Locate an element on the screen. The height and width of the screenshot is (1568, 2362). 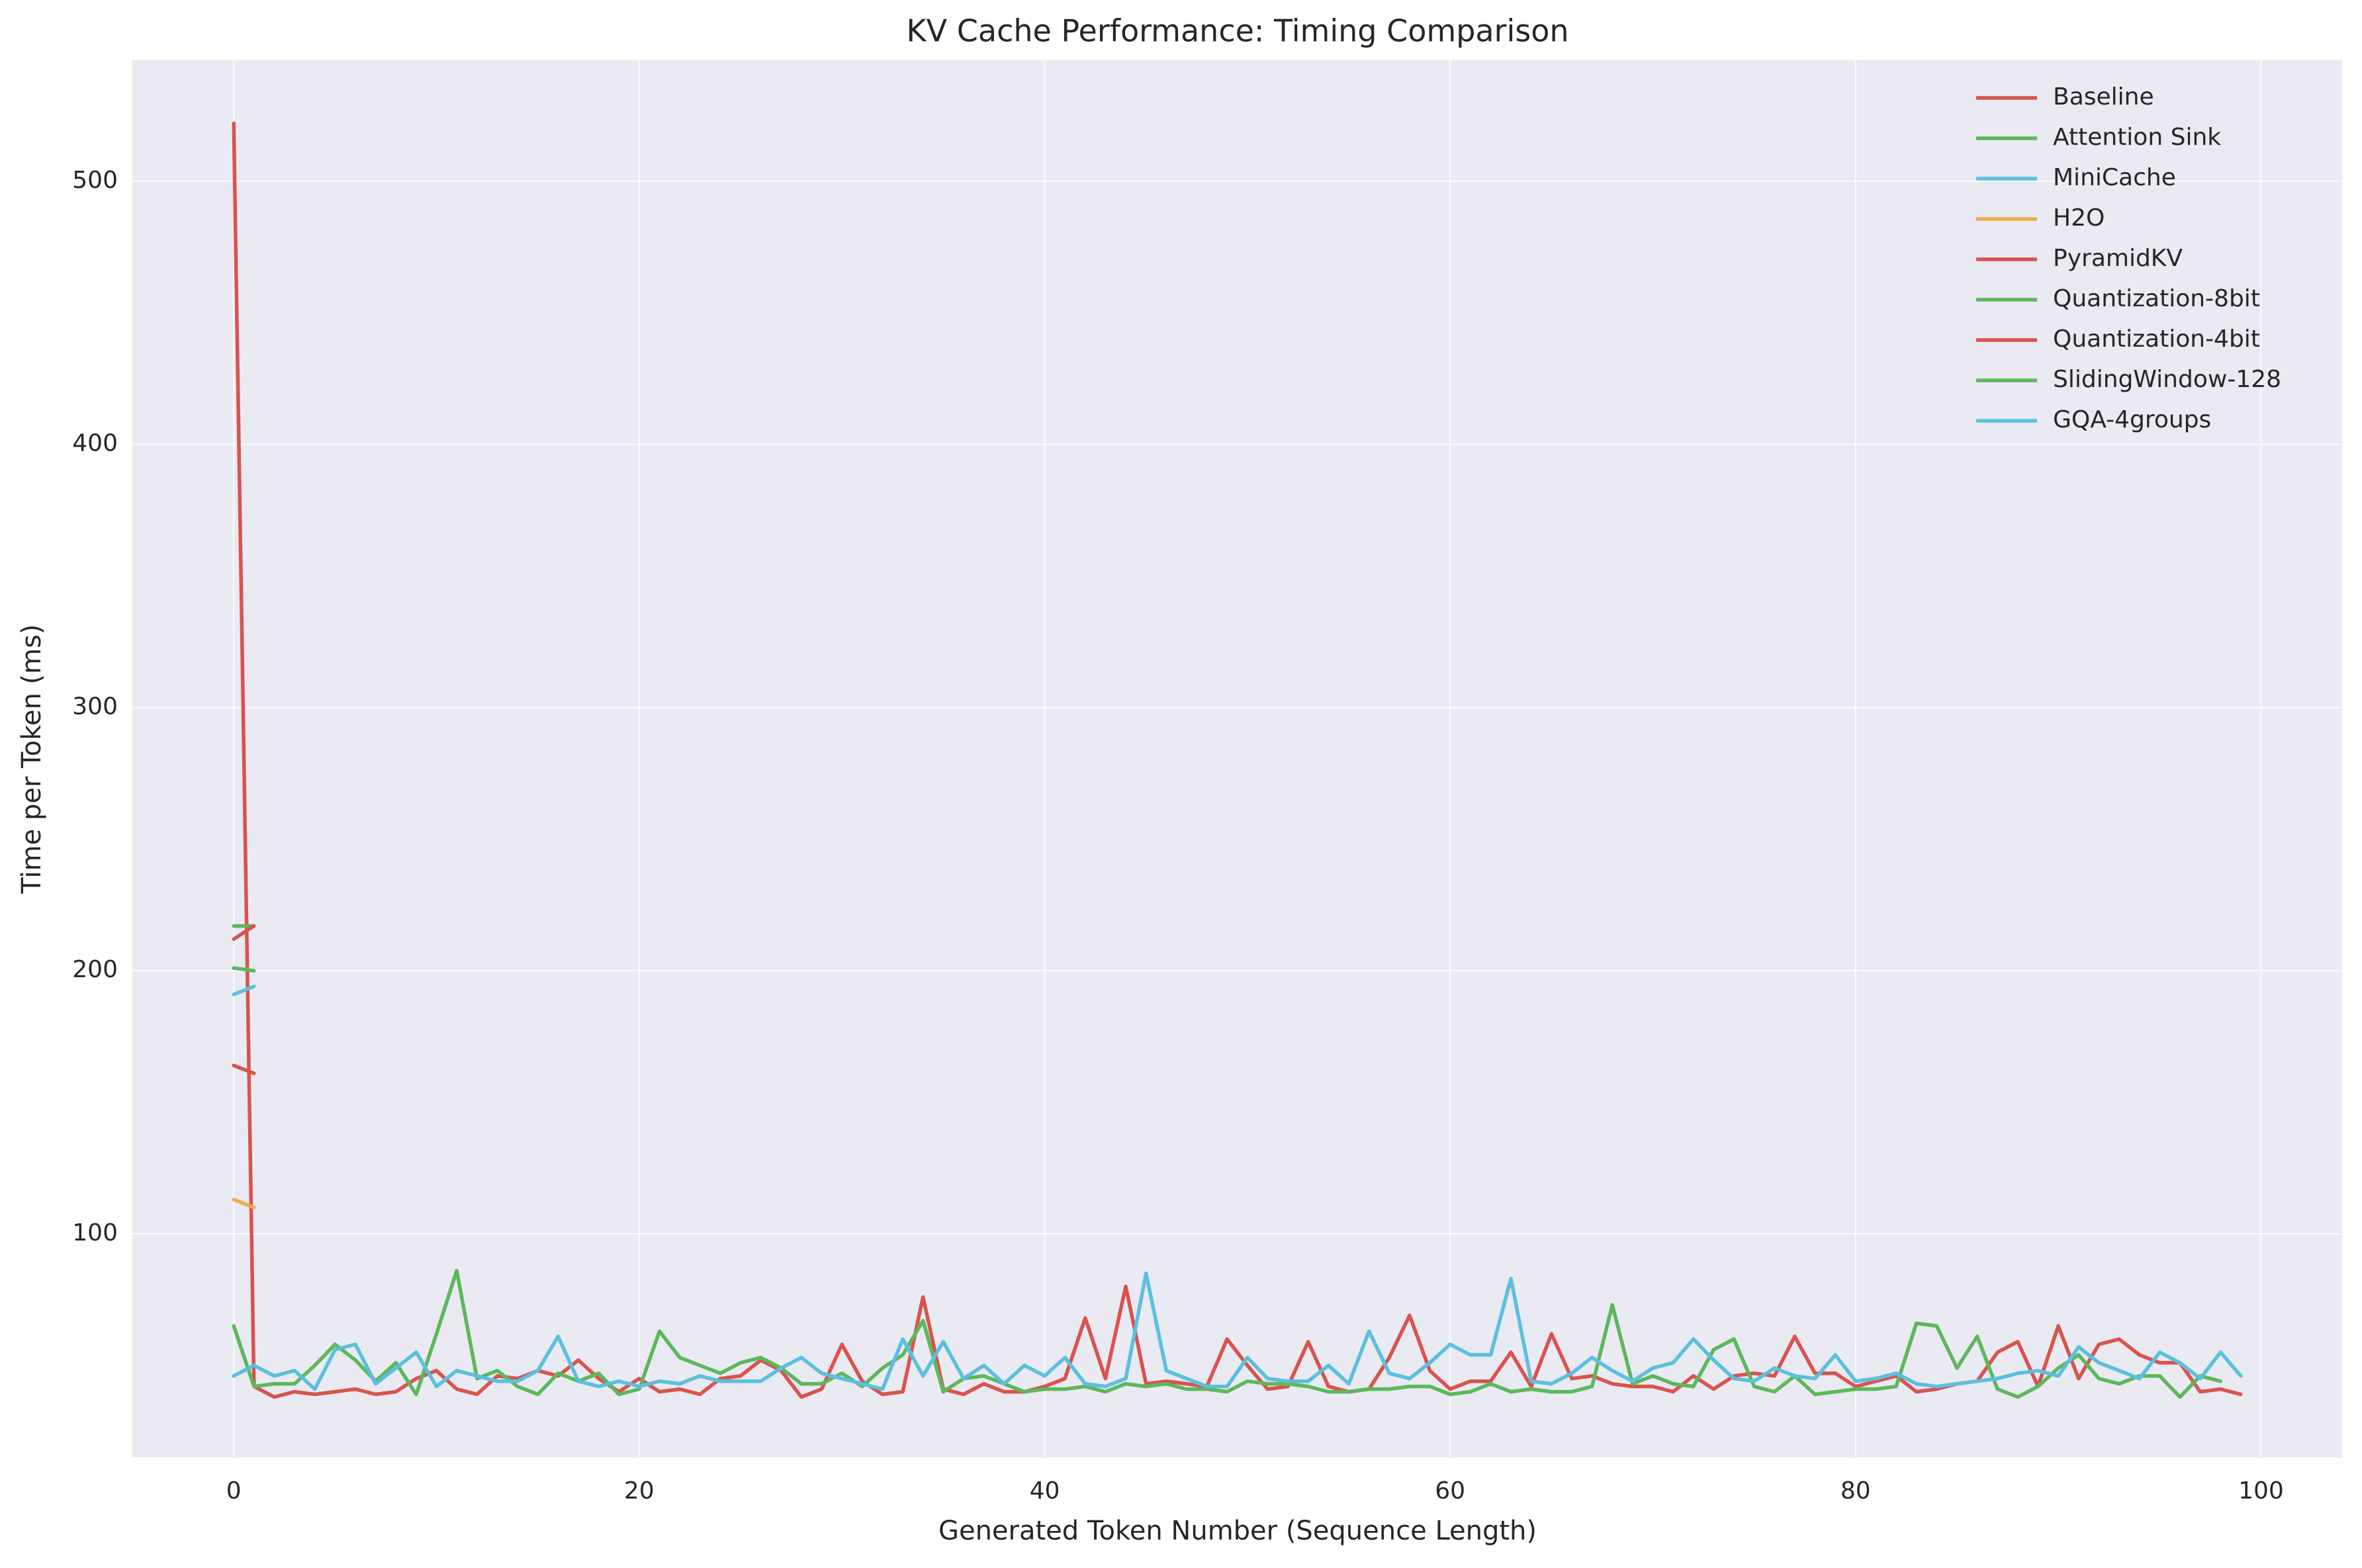
legend-label: Baseline is located at coordinates (2103, 97).